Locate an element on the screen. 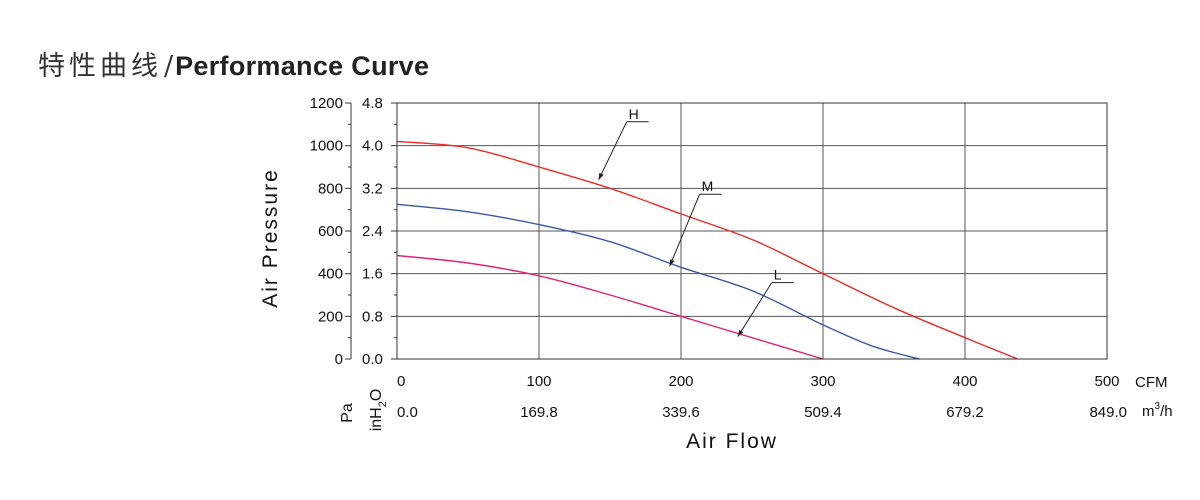 The image size is (1200, 500). annotation-label-m: M is located at coordinates (708, 186).